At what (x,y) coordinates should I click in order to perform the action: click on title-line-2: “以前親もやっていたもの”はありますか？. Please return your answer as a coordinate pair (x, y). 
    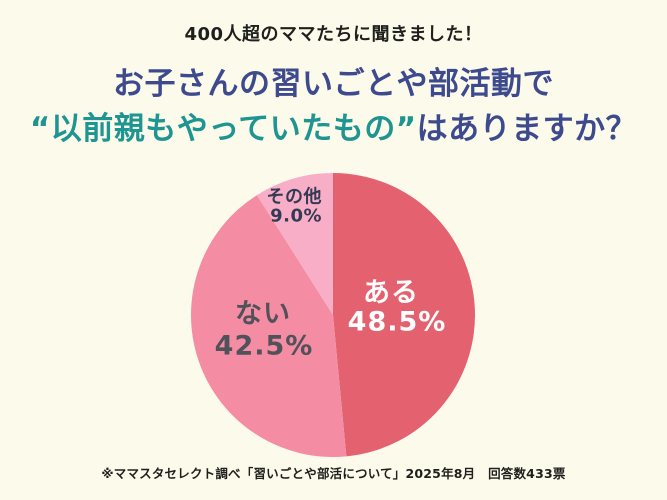
    Looking at the image, I should click on (333, 129).